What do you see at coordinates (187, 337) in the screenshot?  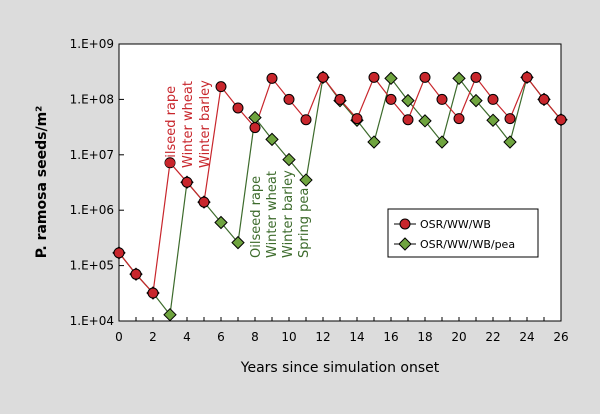 I see `x-tick-label: 4` at bounding box center [187, 337].